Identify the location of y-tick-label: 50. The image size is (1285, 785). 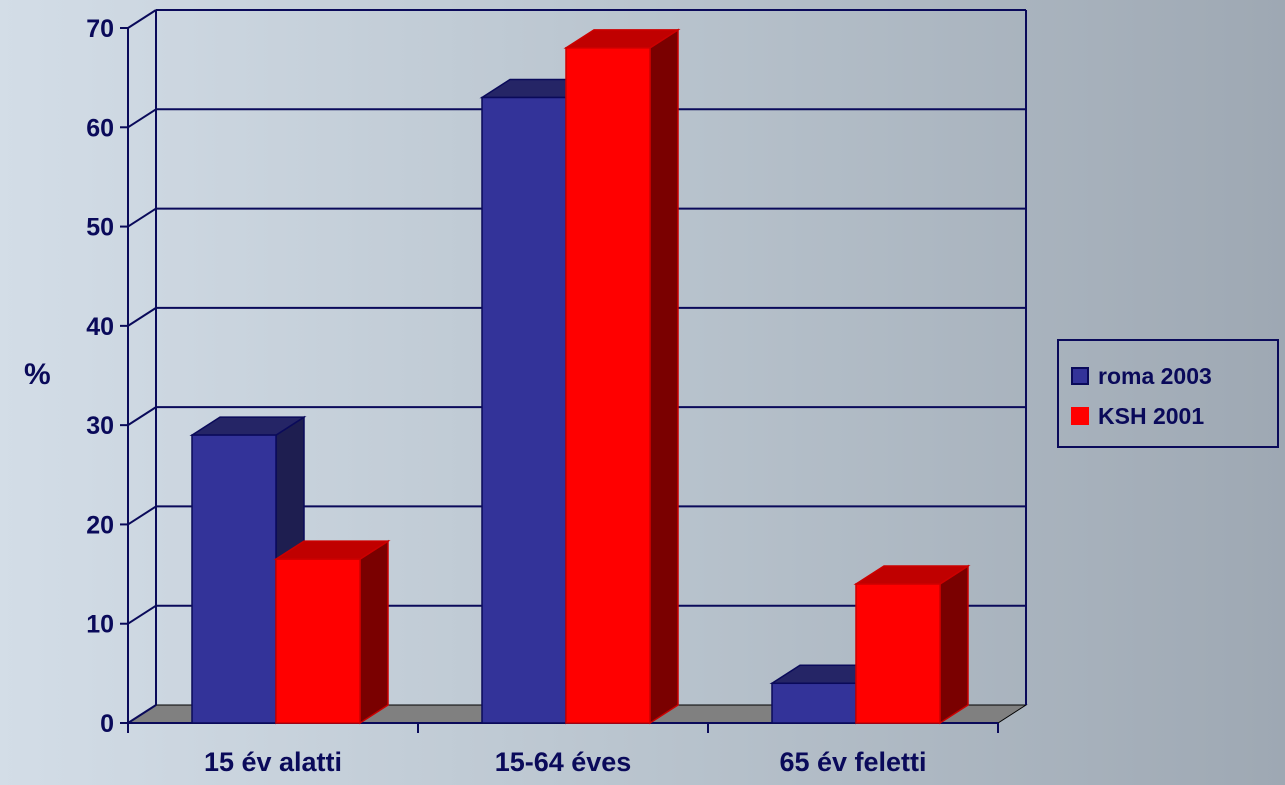
(100, 228).